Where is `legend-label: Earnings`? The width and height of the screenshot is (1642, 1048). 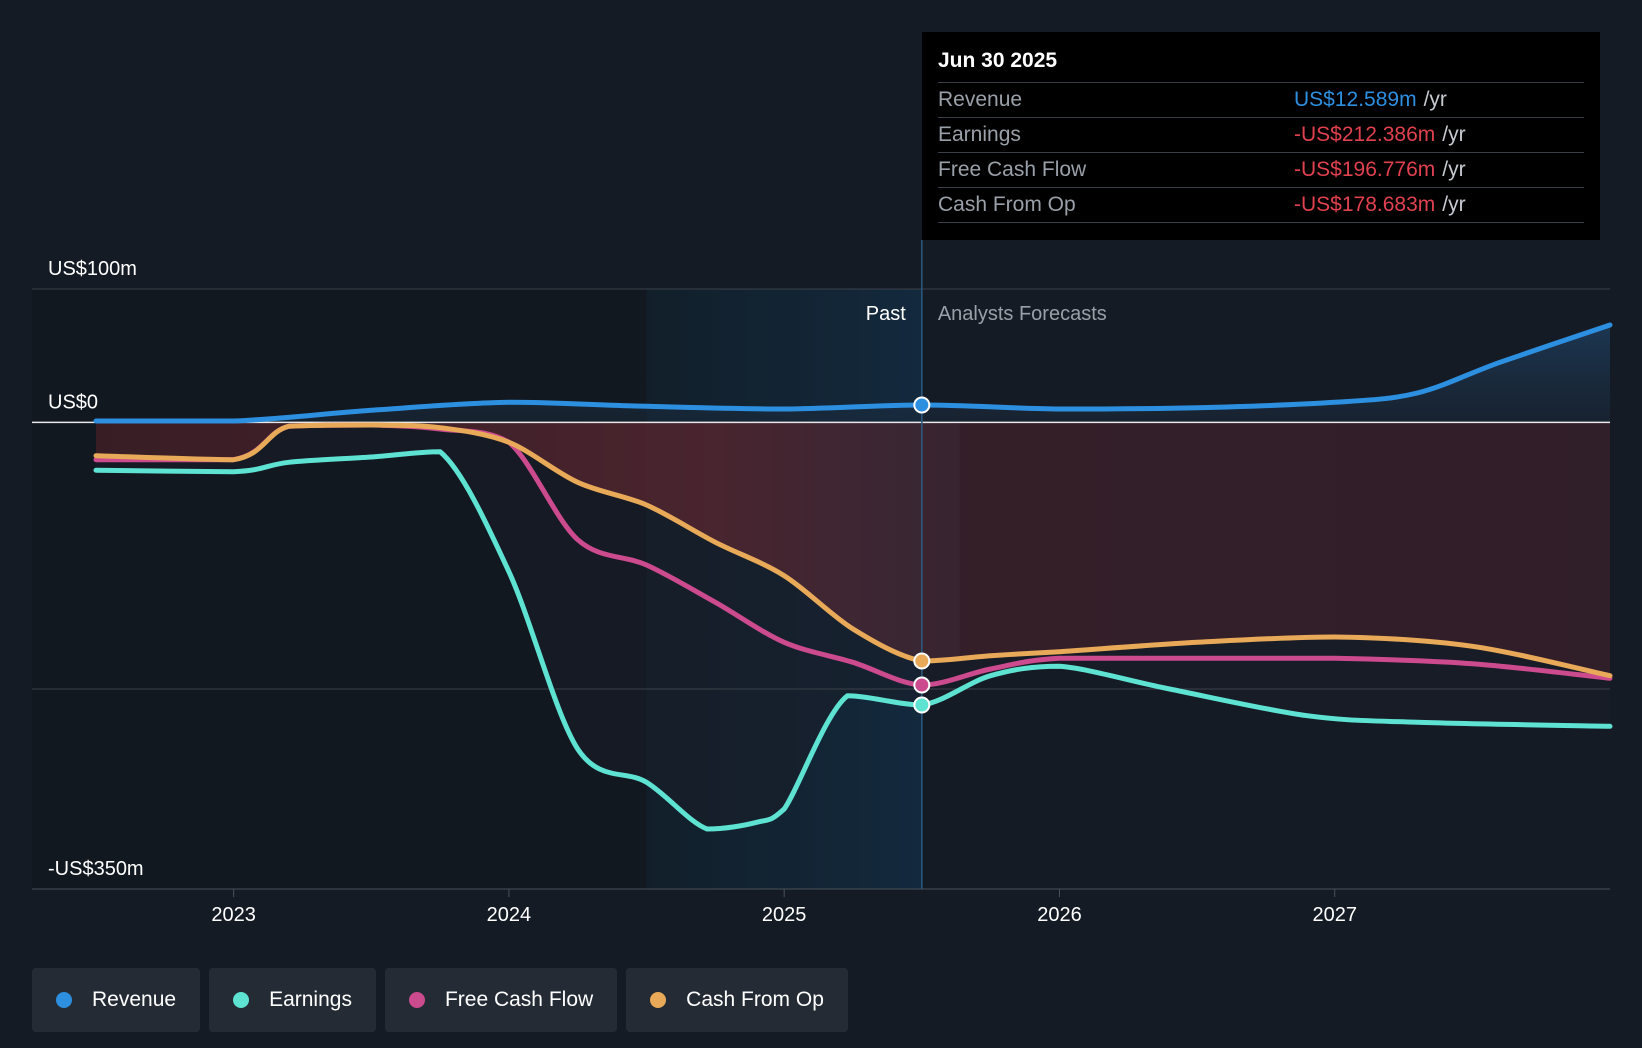 legend-label: Earnings is located at coordinates (310, 999).